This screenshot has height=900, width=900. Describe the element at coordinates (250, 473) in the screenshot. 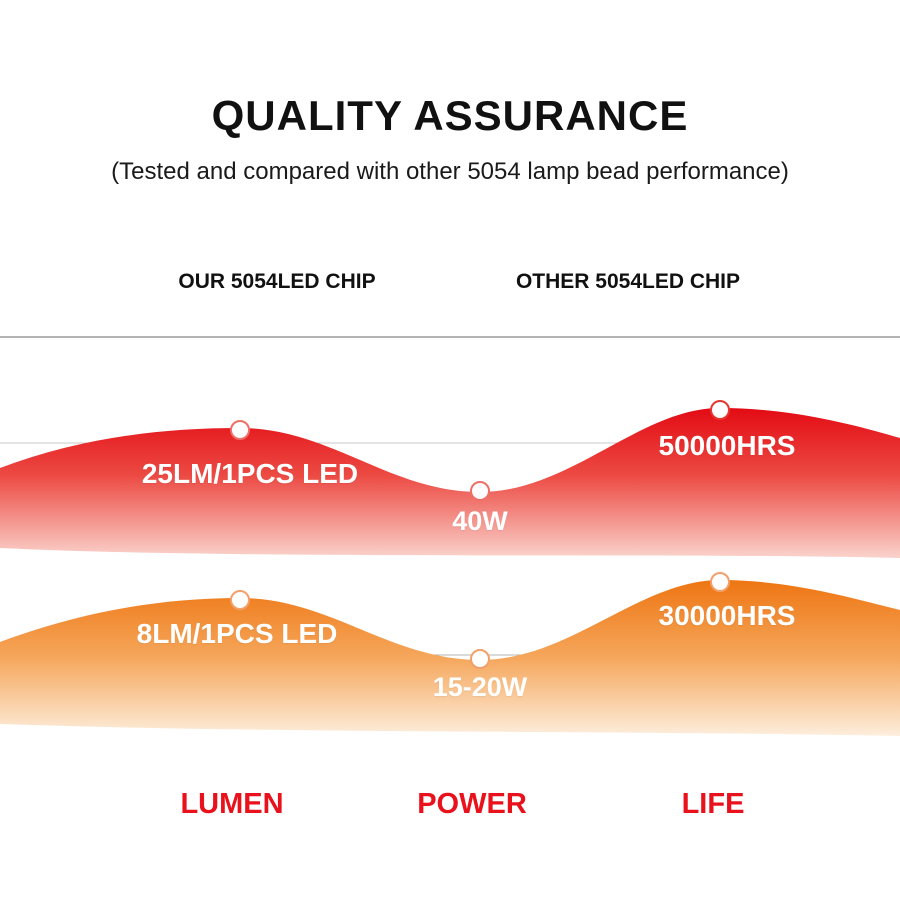

I see `our-lumen-value: 25LM/1PCS LED` at that location.